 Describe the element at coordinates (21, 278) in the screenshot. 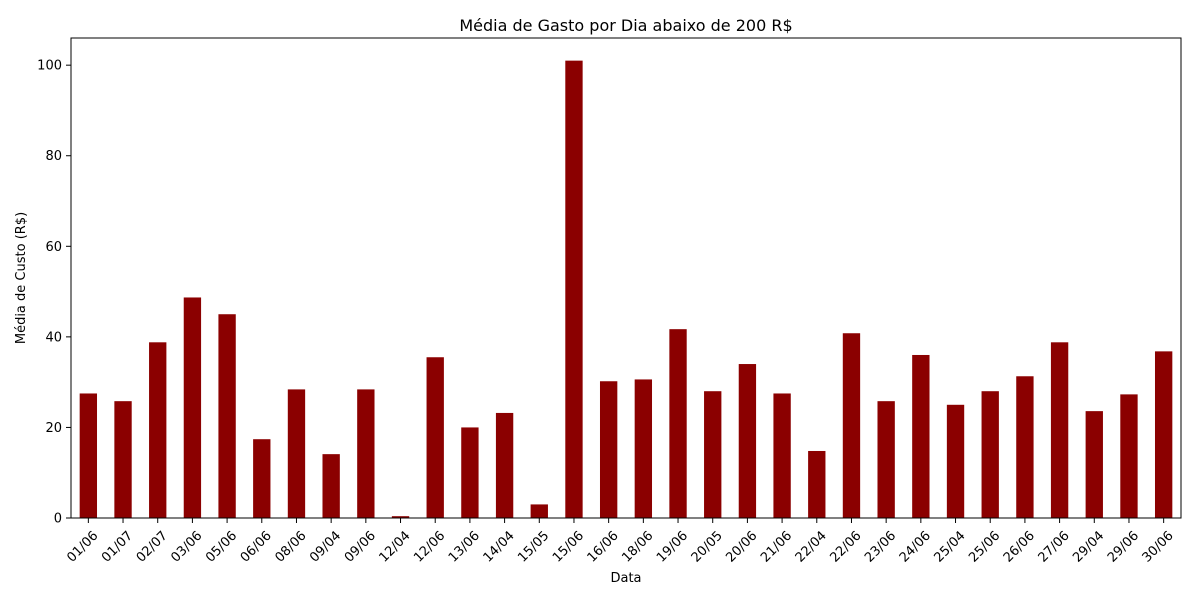

I see `y-axis-label: Média de Custo (R$)` at that location.